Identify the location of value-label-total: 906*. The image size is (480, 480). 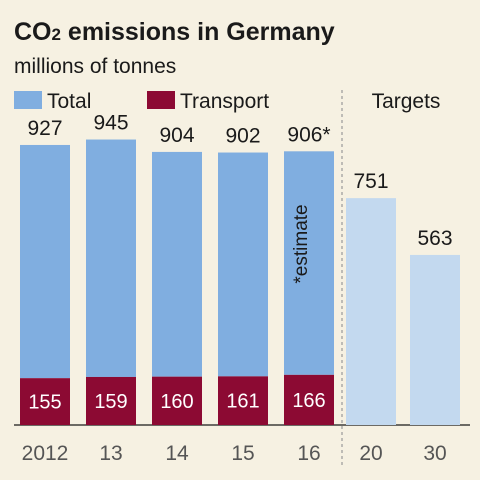
(308, 134).